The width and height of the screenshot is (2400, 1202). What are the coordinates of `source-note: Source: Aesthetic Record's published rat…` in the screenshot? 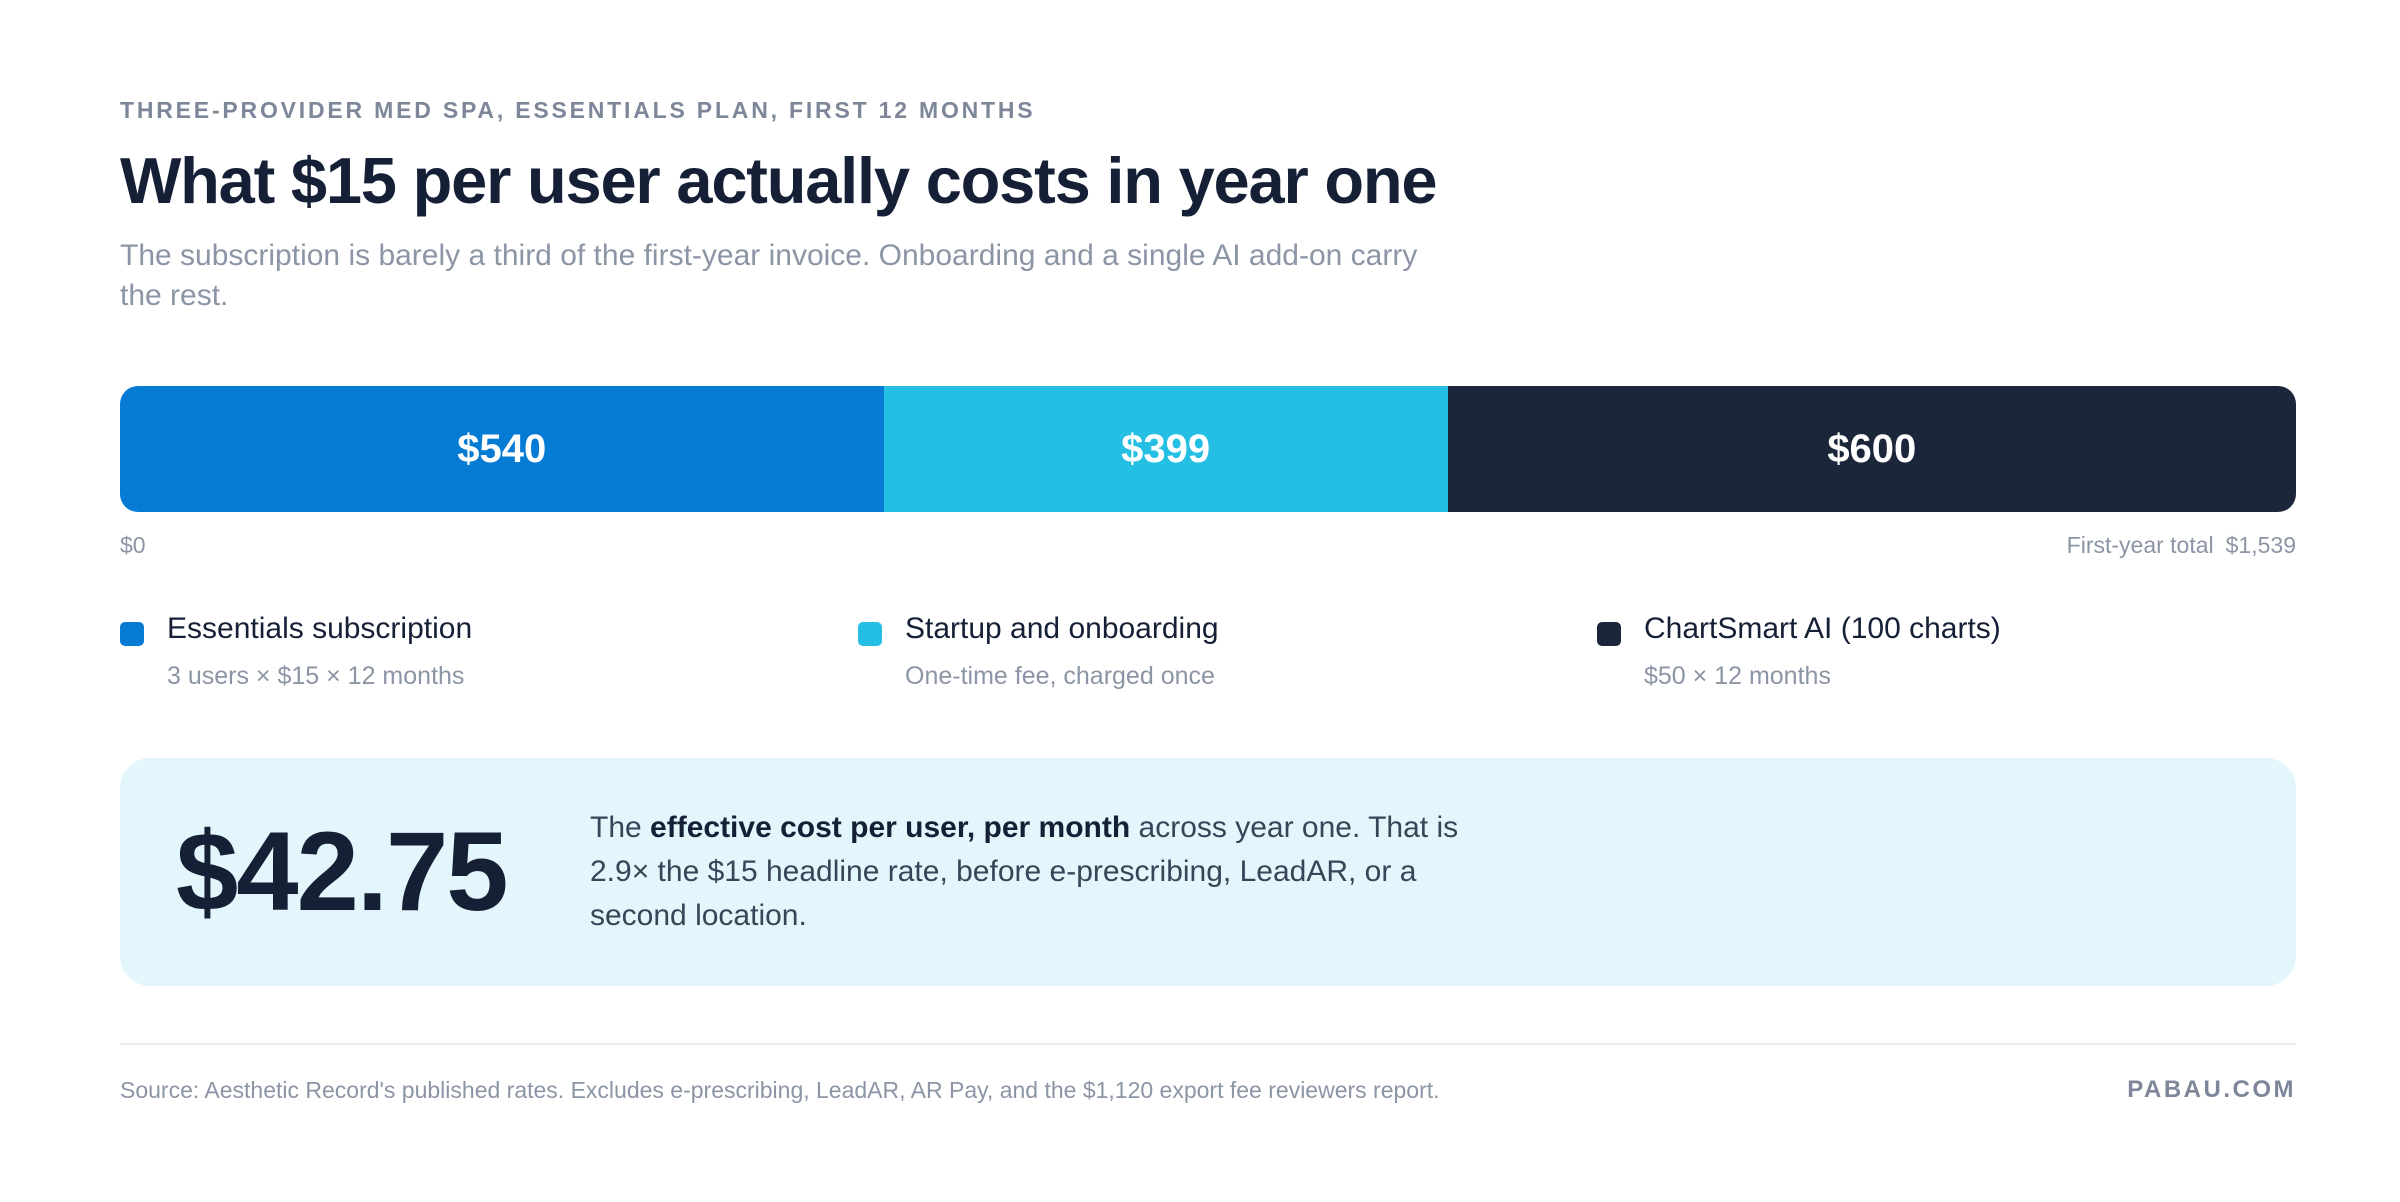 It's located at (780, 1090).